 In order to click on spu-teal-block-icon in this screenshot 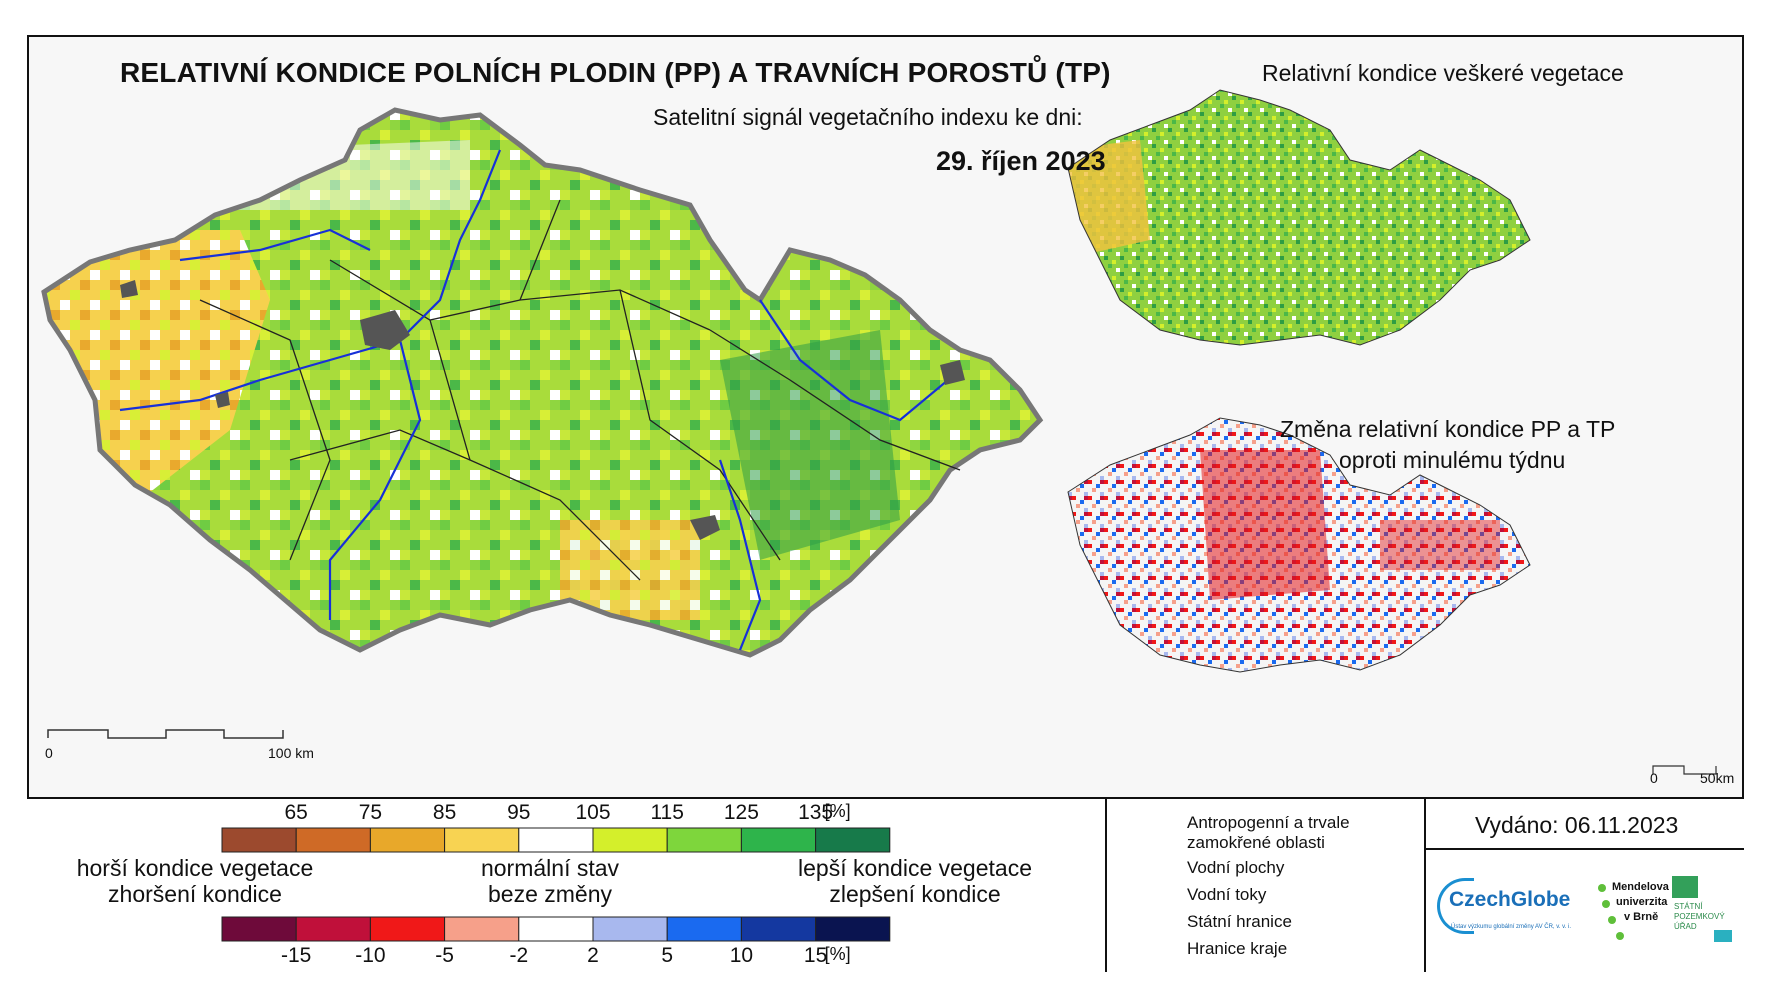, I will do `click(1723, 936)`.